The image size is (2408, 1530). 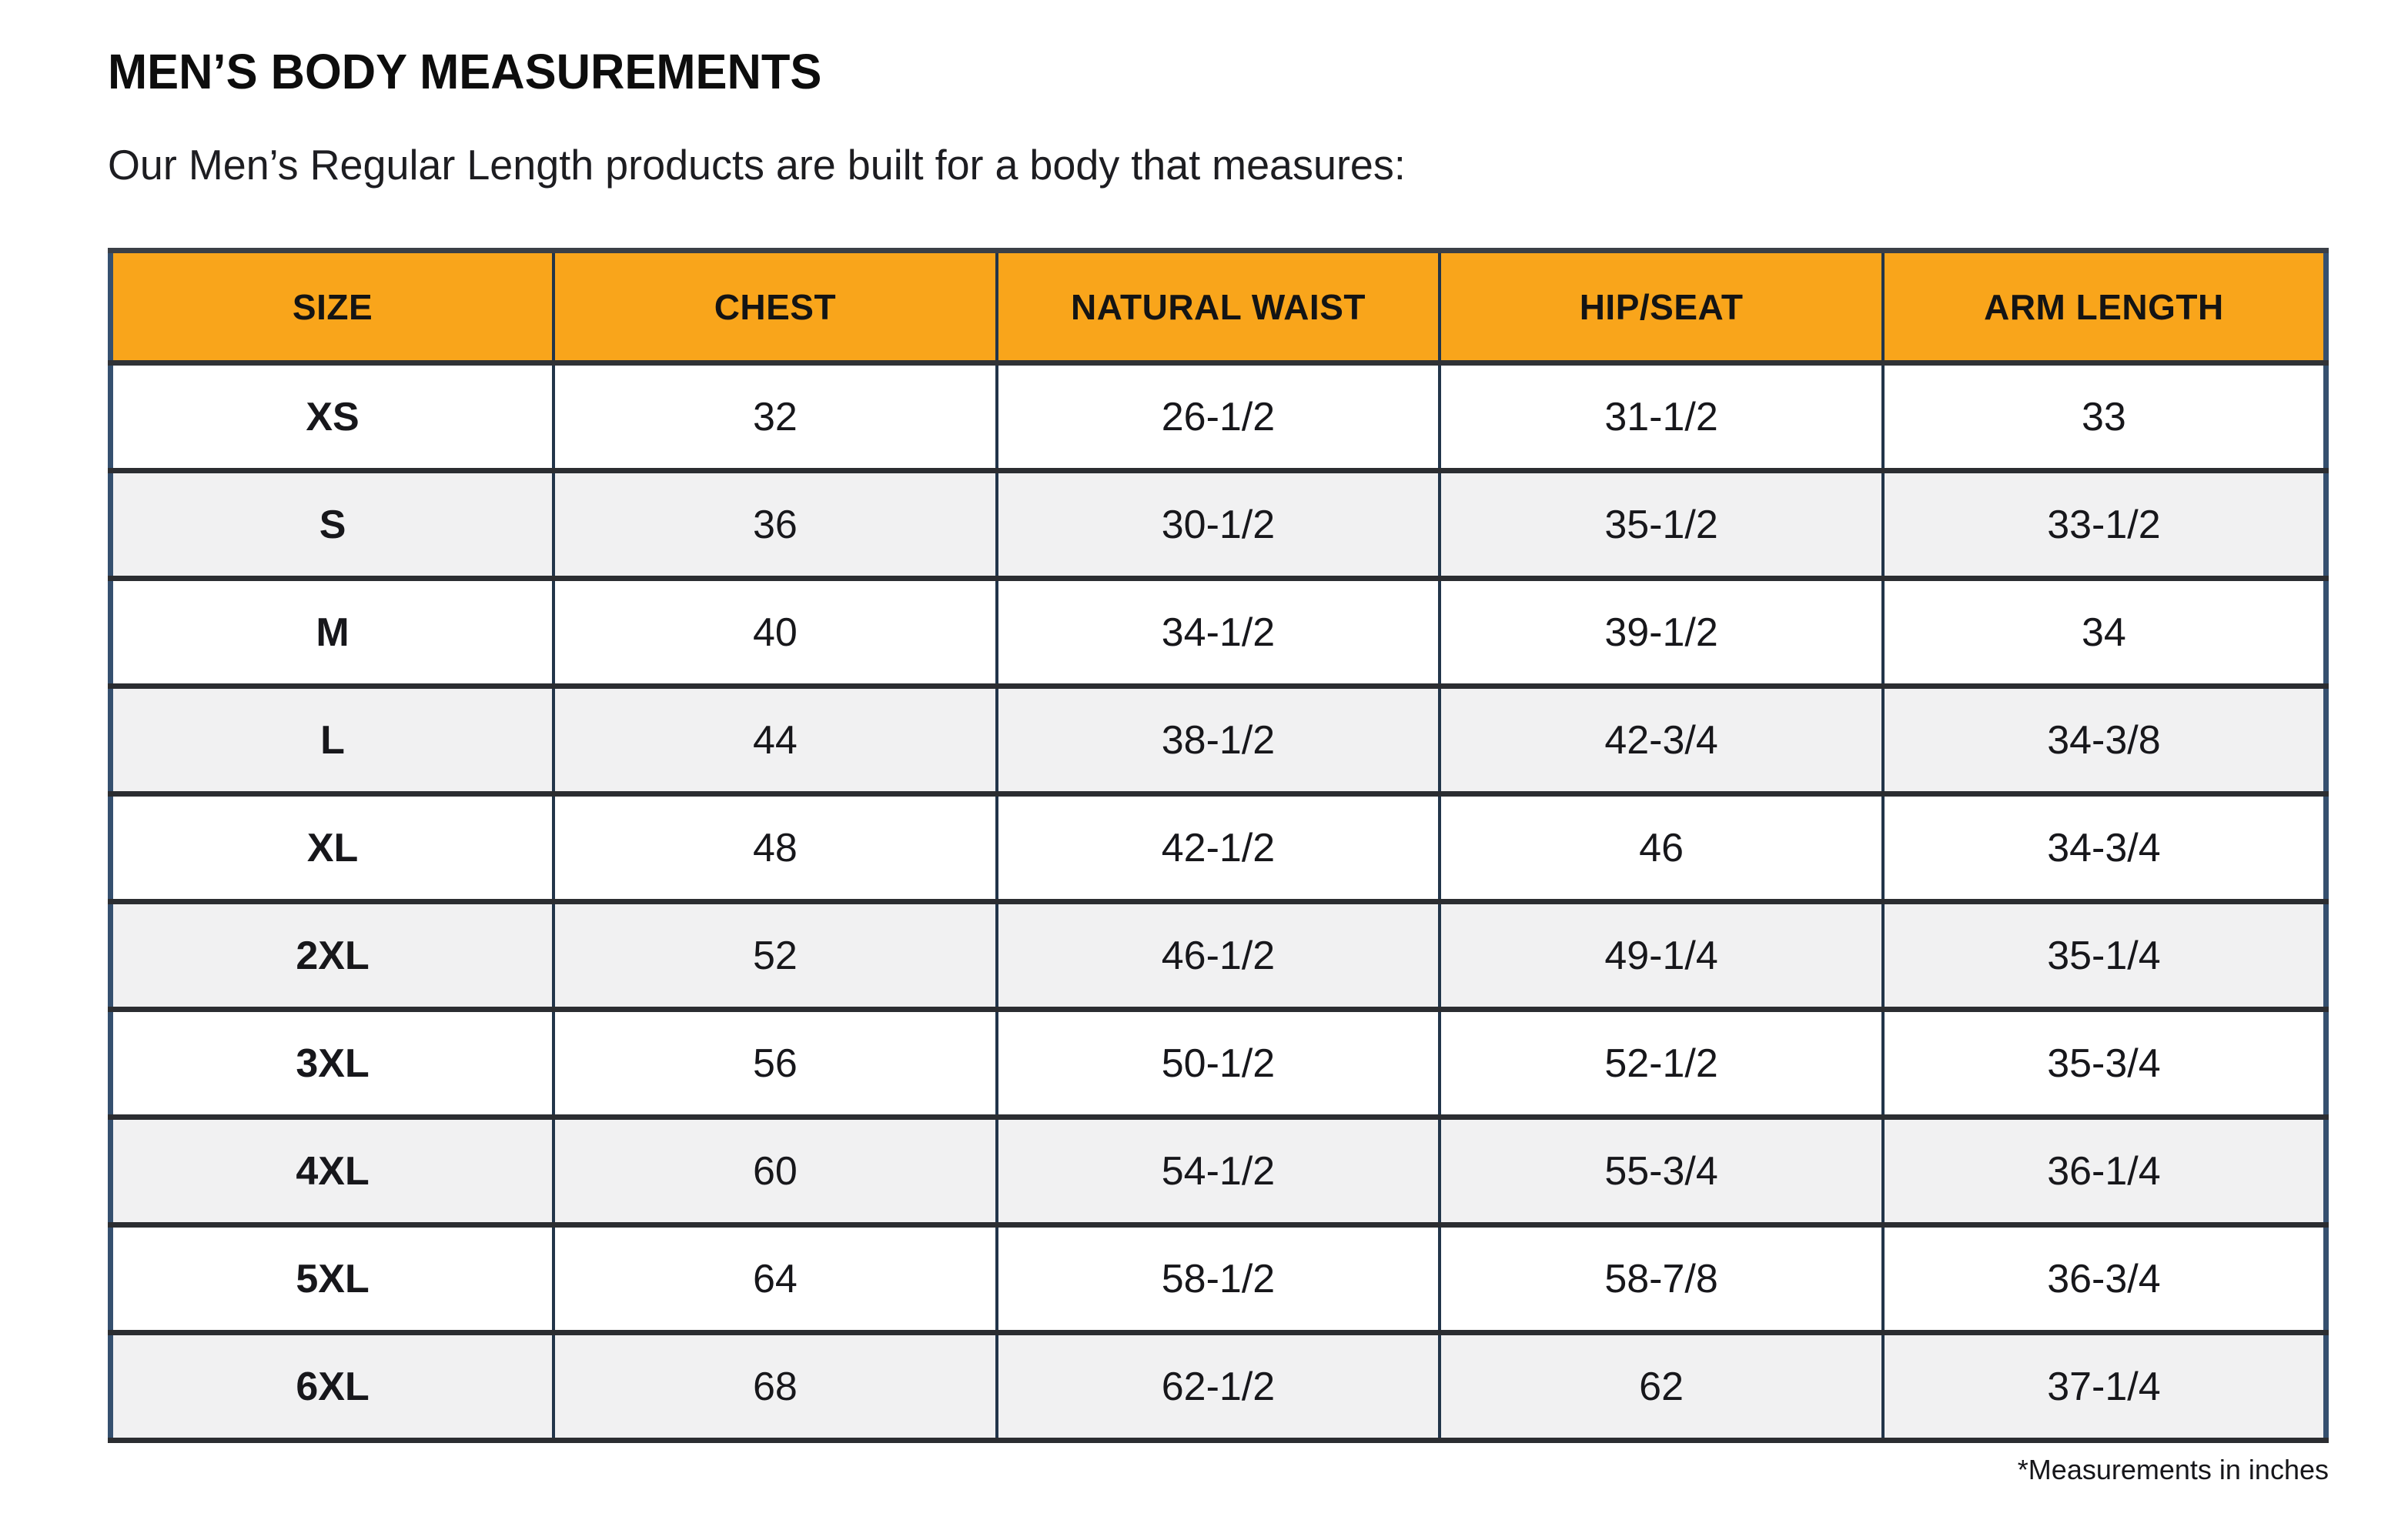 I want to click on size-cell: S, so click(x=332, y=524).